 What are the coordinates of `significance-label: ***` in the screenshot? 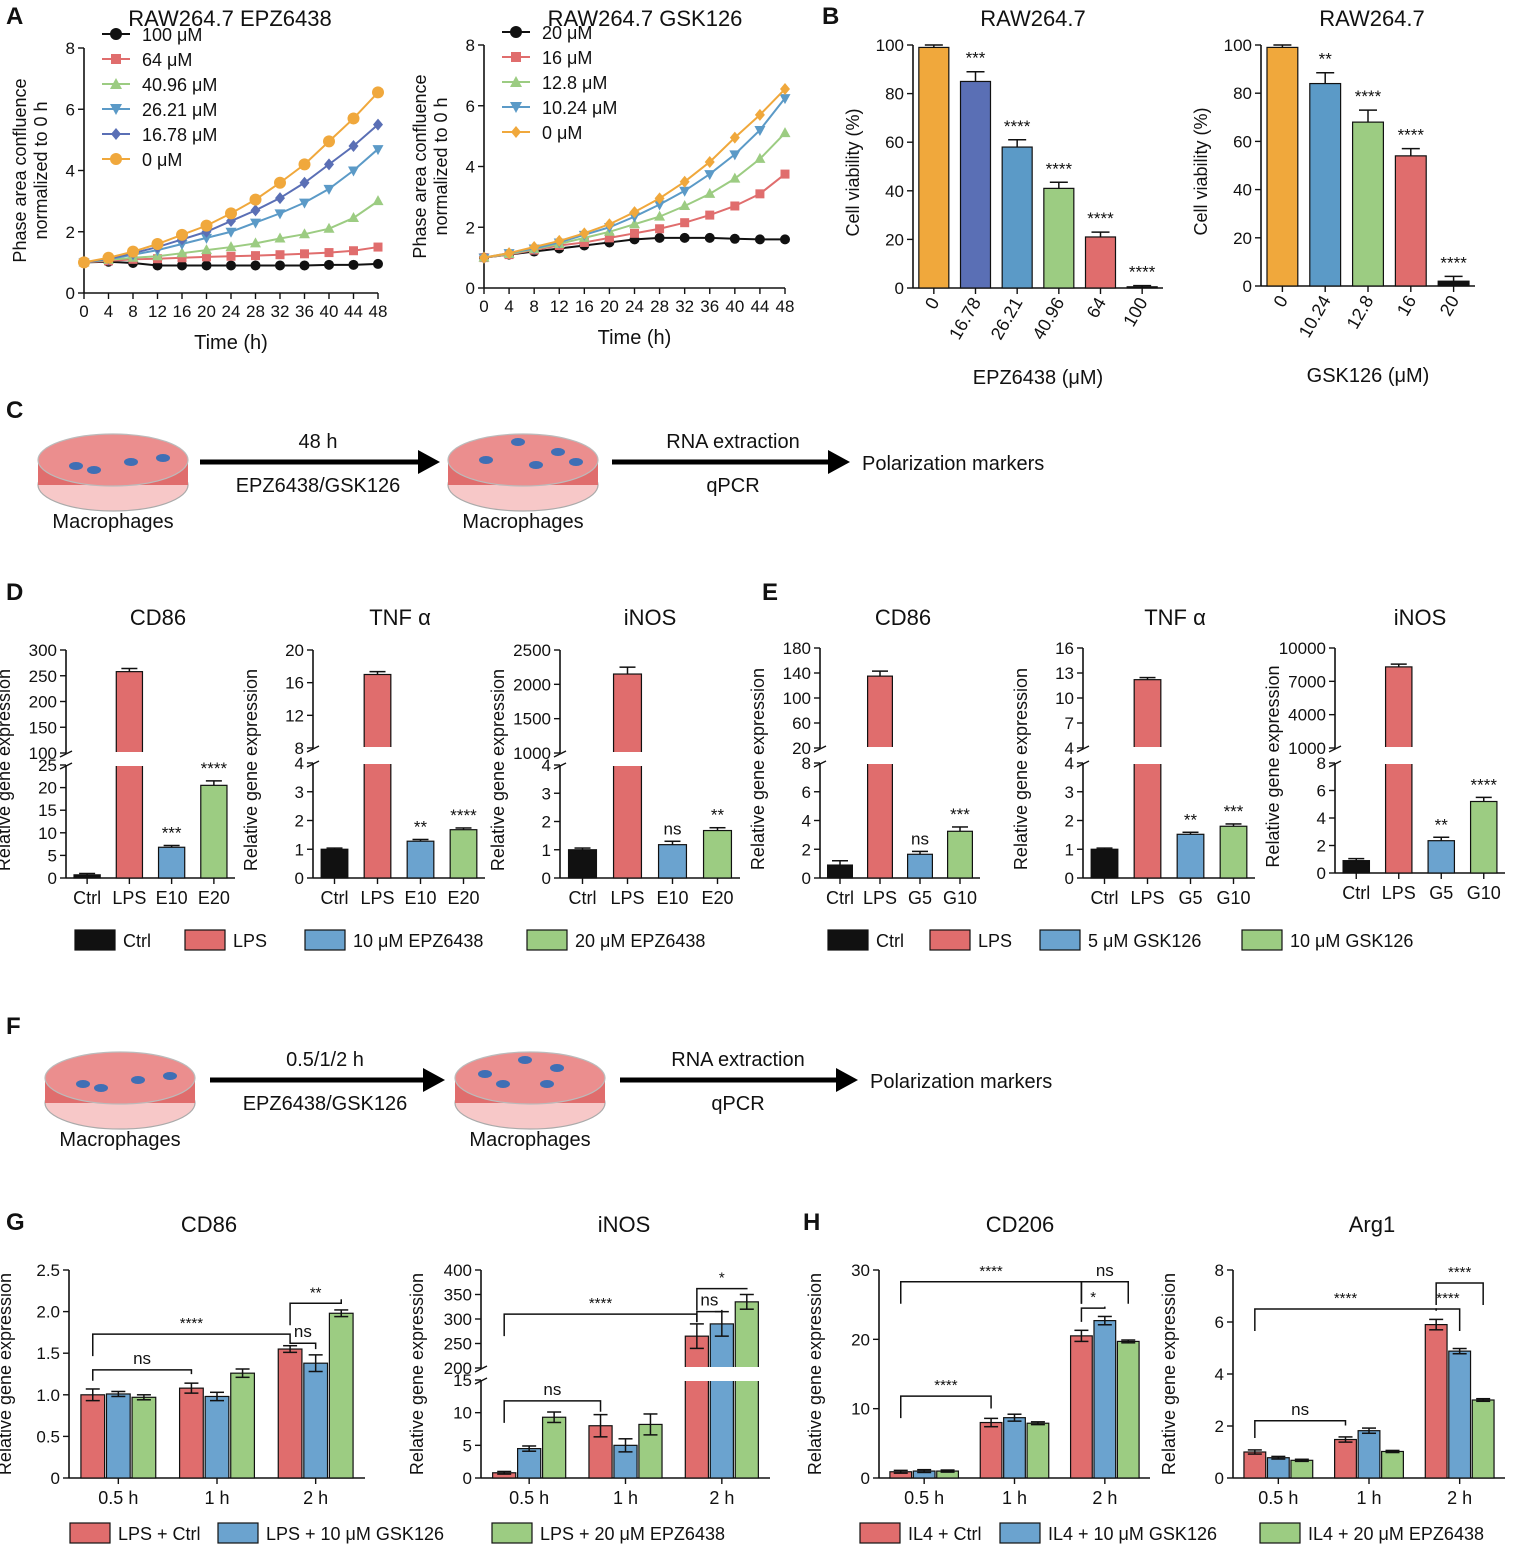 It's located at (172, 832).